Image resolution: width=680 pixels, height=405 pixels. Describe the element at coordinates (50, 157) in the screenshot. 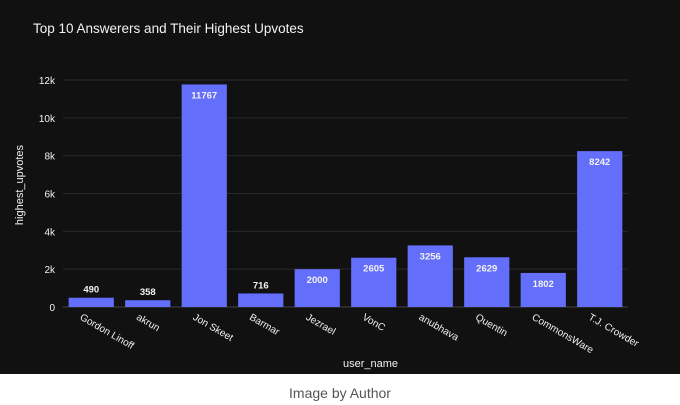

I see `y-tick-label: 8k` at that location.